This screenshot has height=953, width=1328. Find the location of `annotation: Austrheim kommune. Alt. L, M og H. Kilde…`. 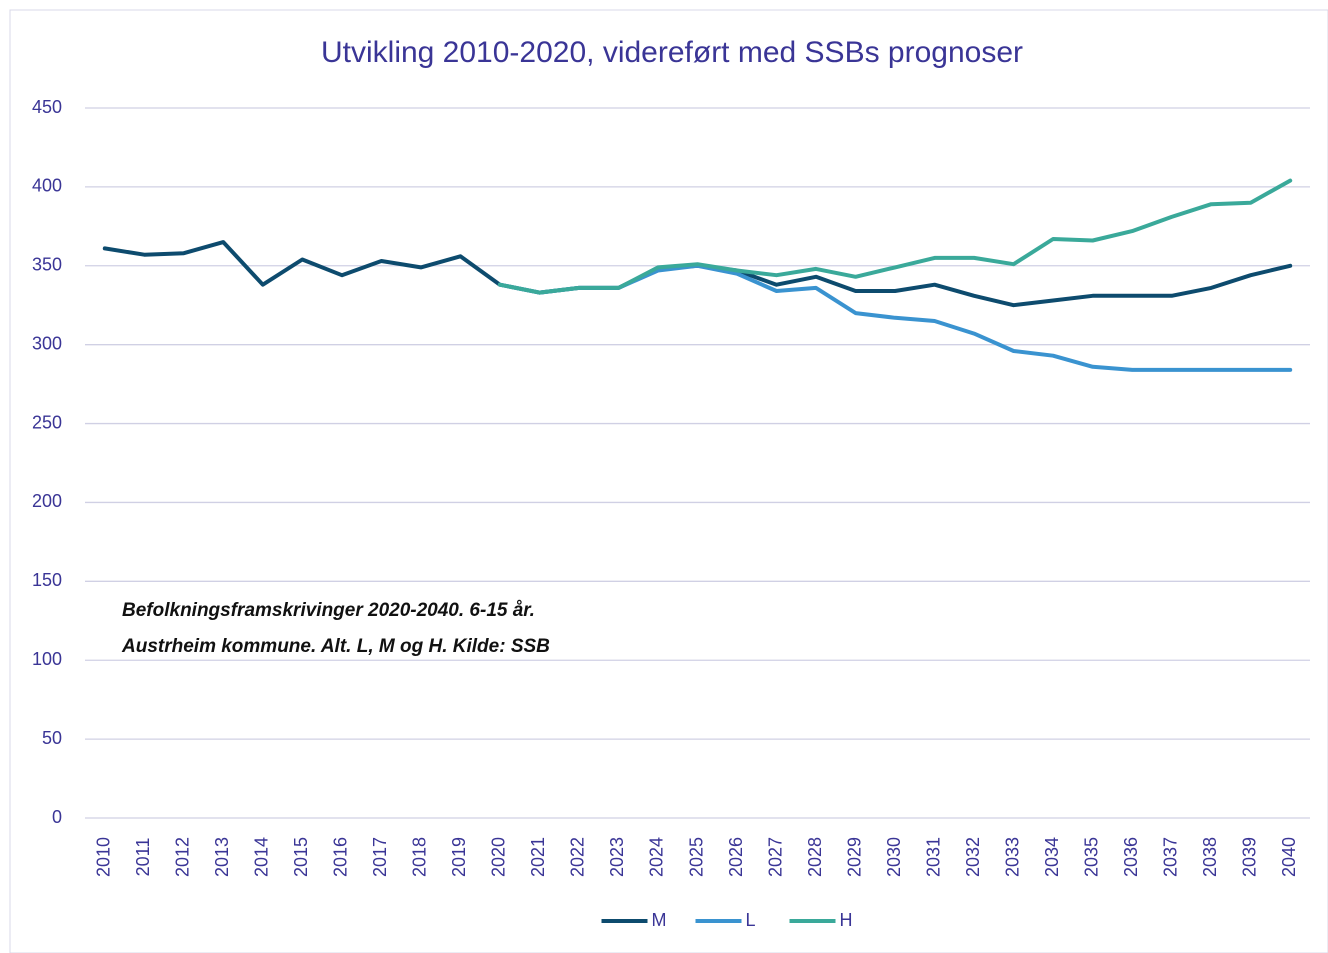

annotation: Austrheim kommune. Alt. L, M og H. Kilde… is located at coordinates (335, 646).